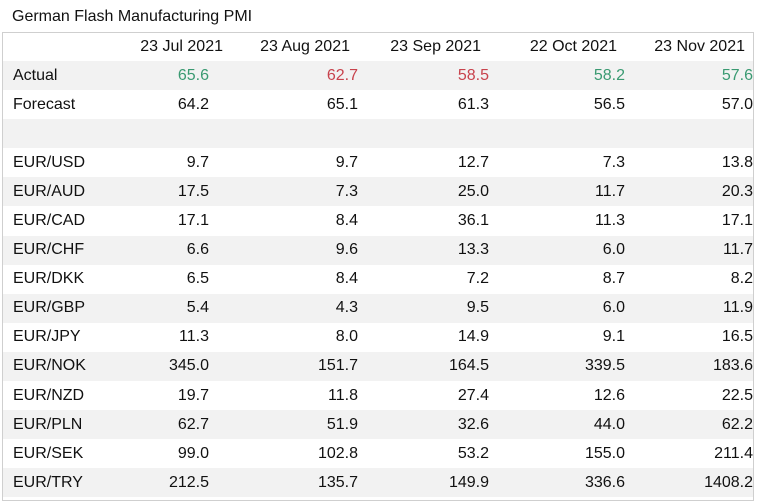  What do you see at coordinates (689, 308) in the screenshot?
I see `table-cell: 11.9` at bounding box center [689, 308].